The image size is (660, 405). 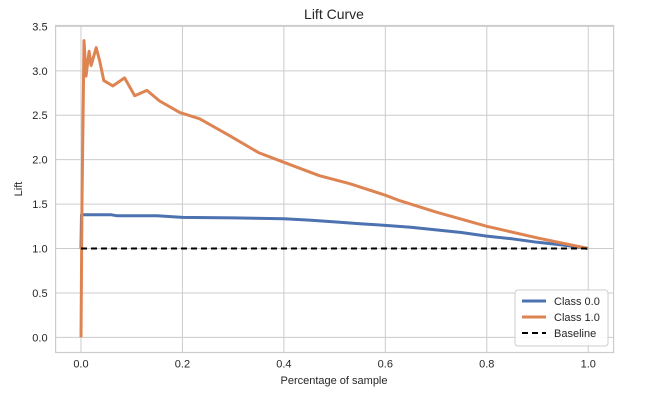 What do you see at coordinates (80, 365) in the screenshot?
I see `x-tick-label: 0.0` at bounding box center [80, 365].